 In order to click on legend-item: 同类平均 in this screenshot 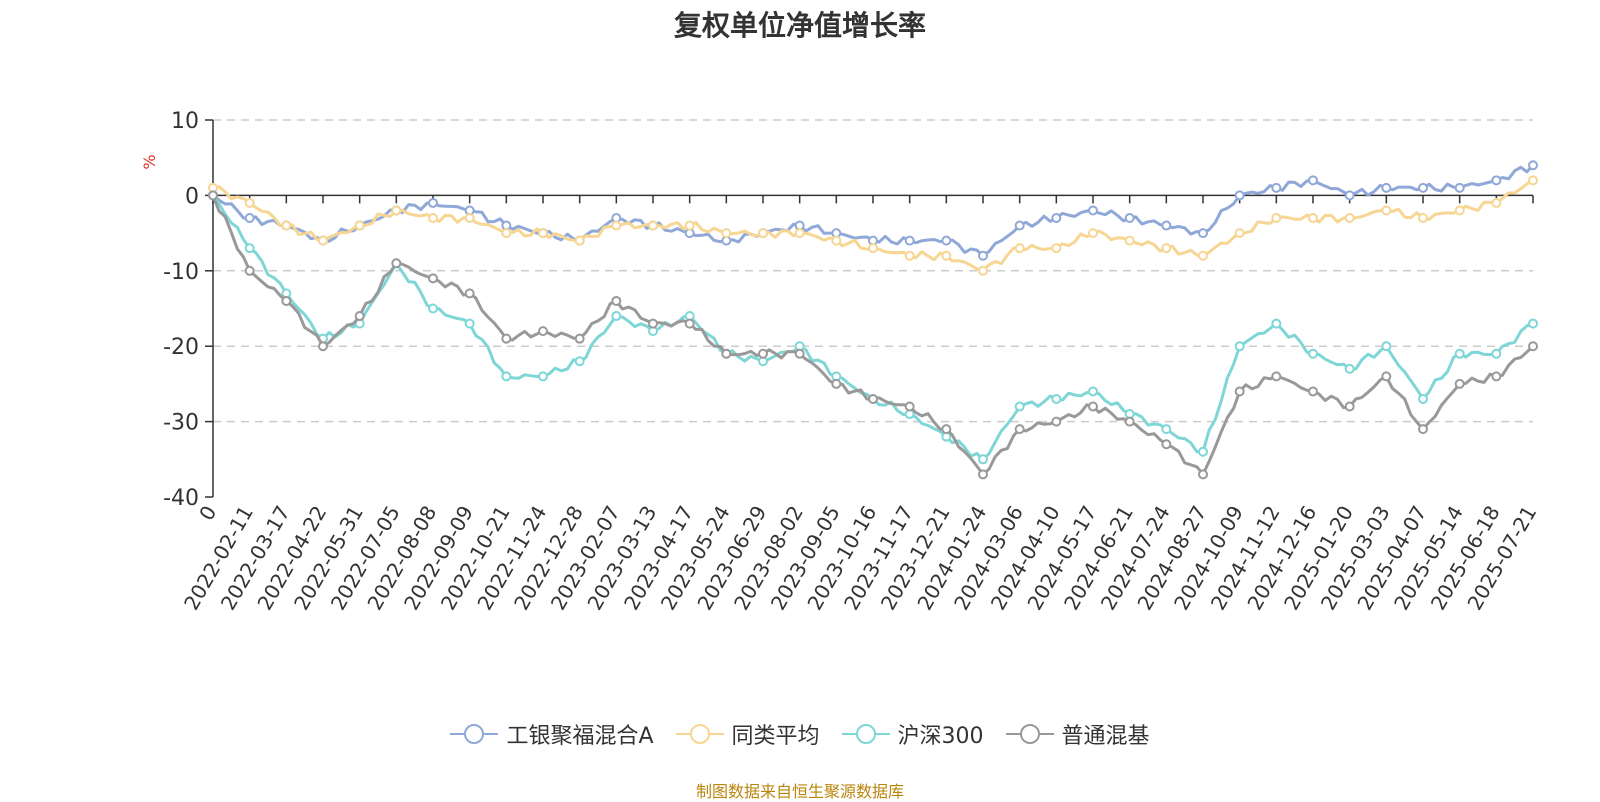, I will do `click(747, 734)`.